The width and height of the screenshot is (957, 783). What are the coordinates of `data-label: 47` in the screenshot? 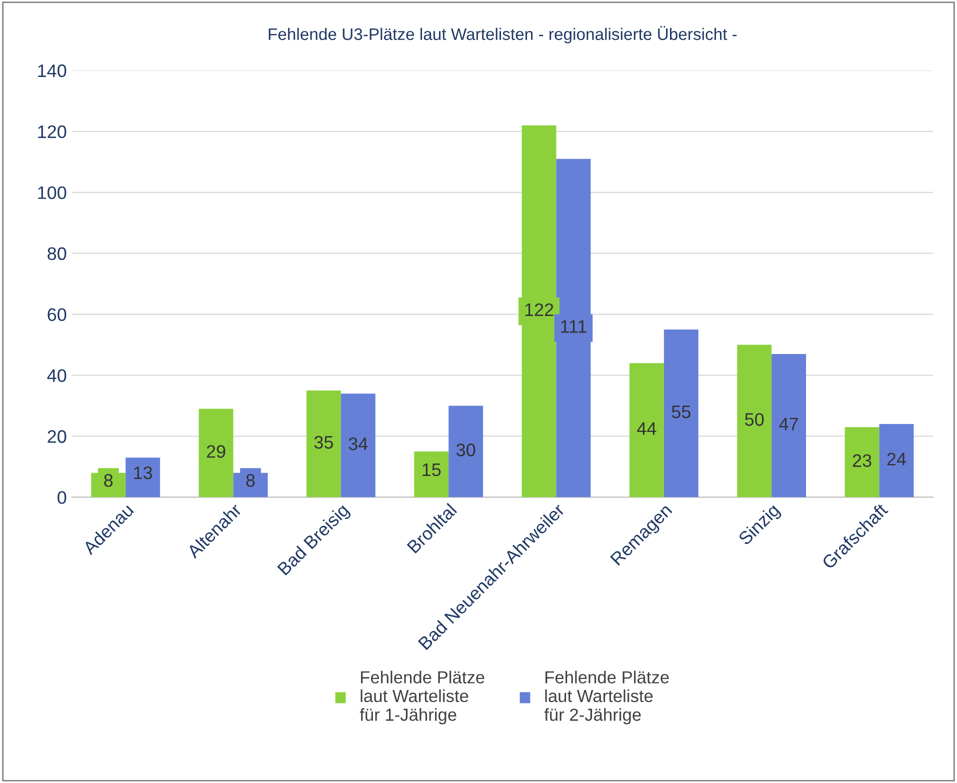 It's located at (788, 424).